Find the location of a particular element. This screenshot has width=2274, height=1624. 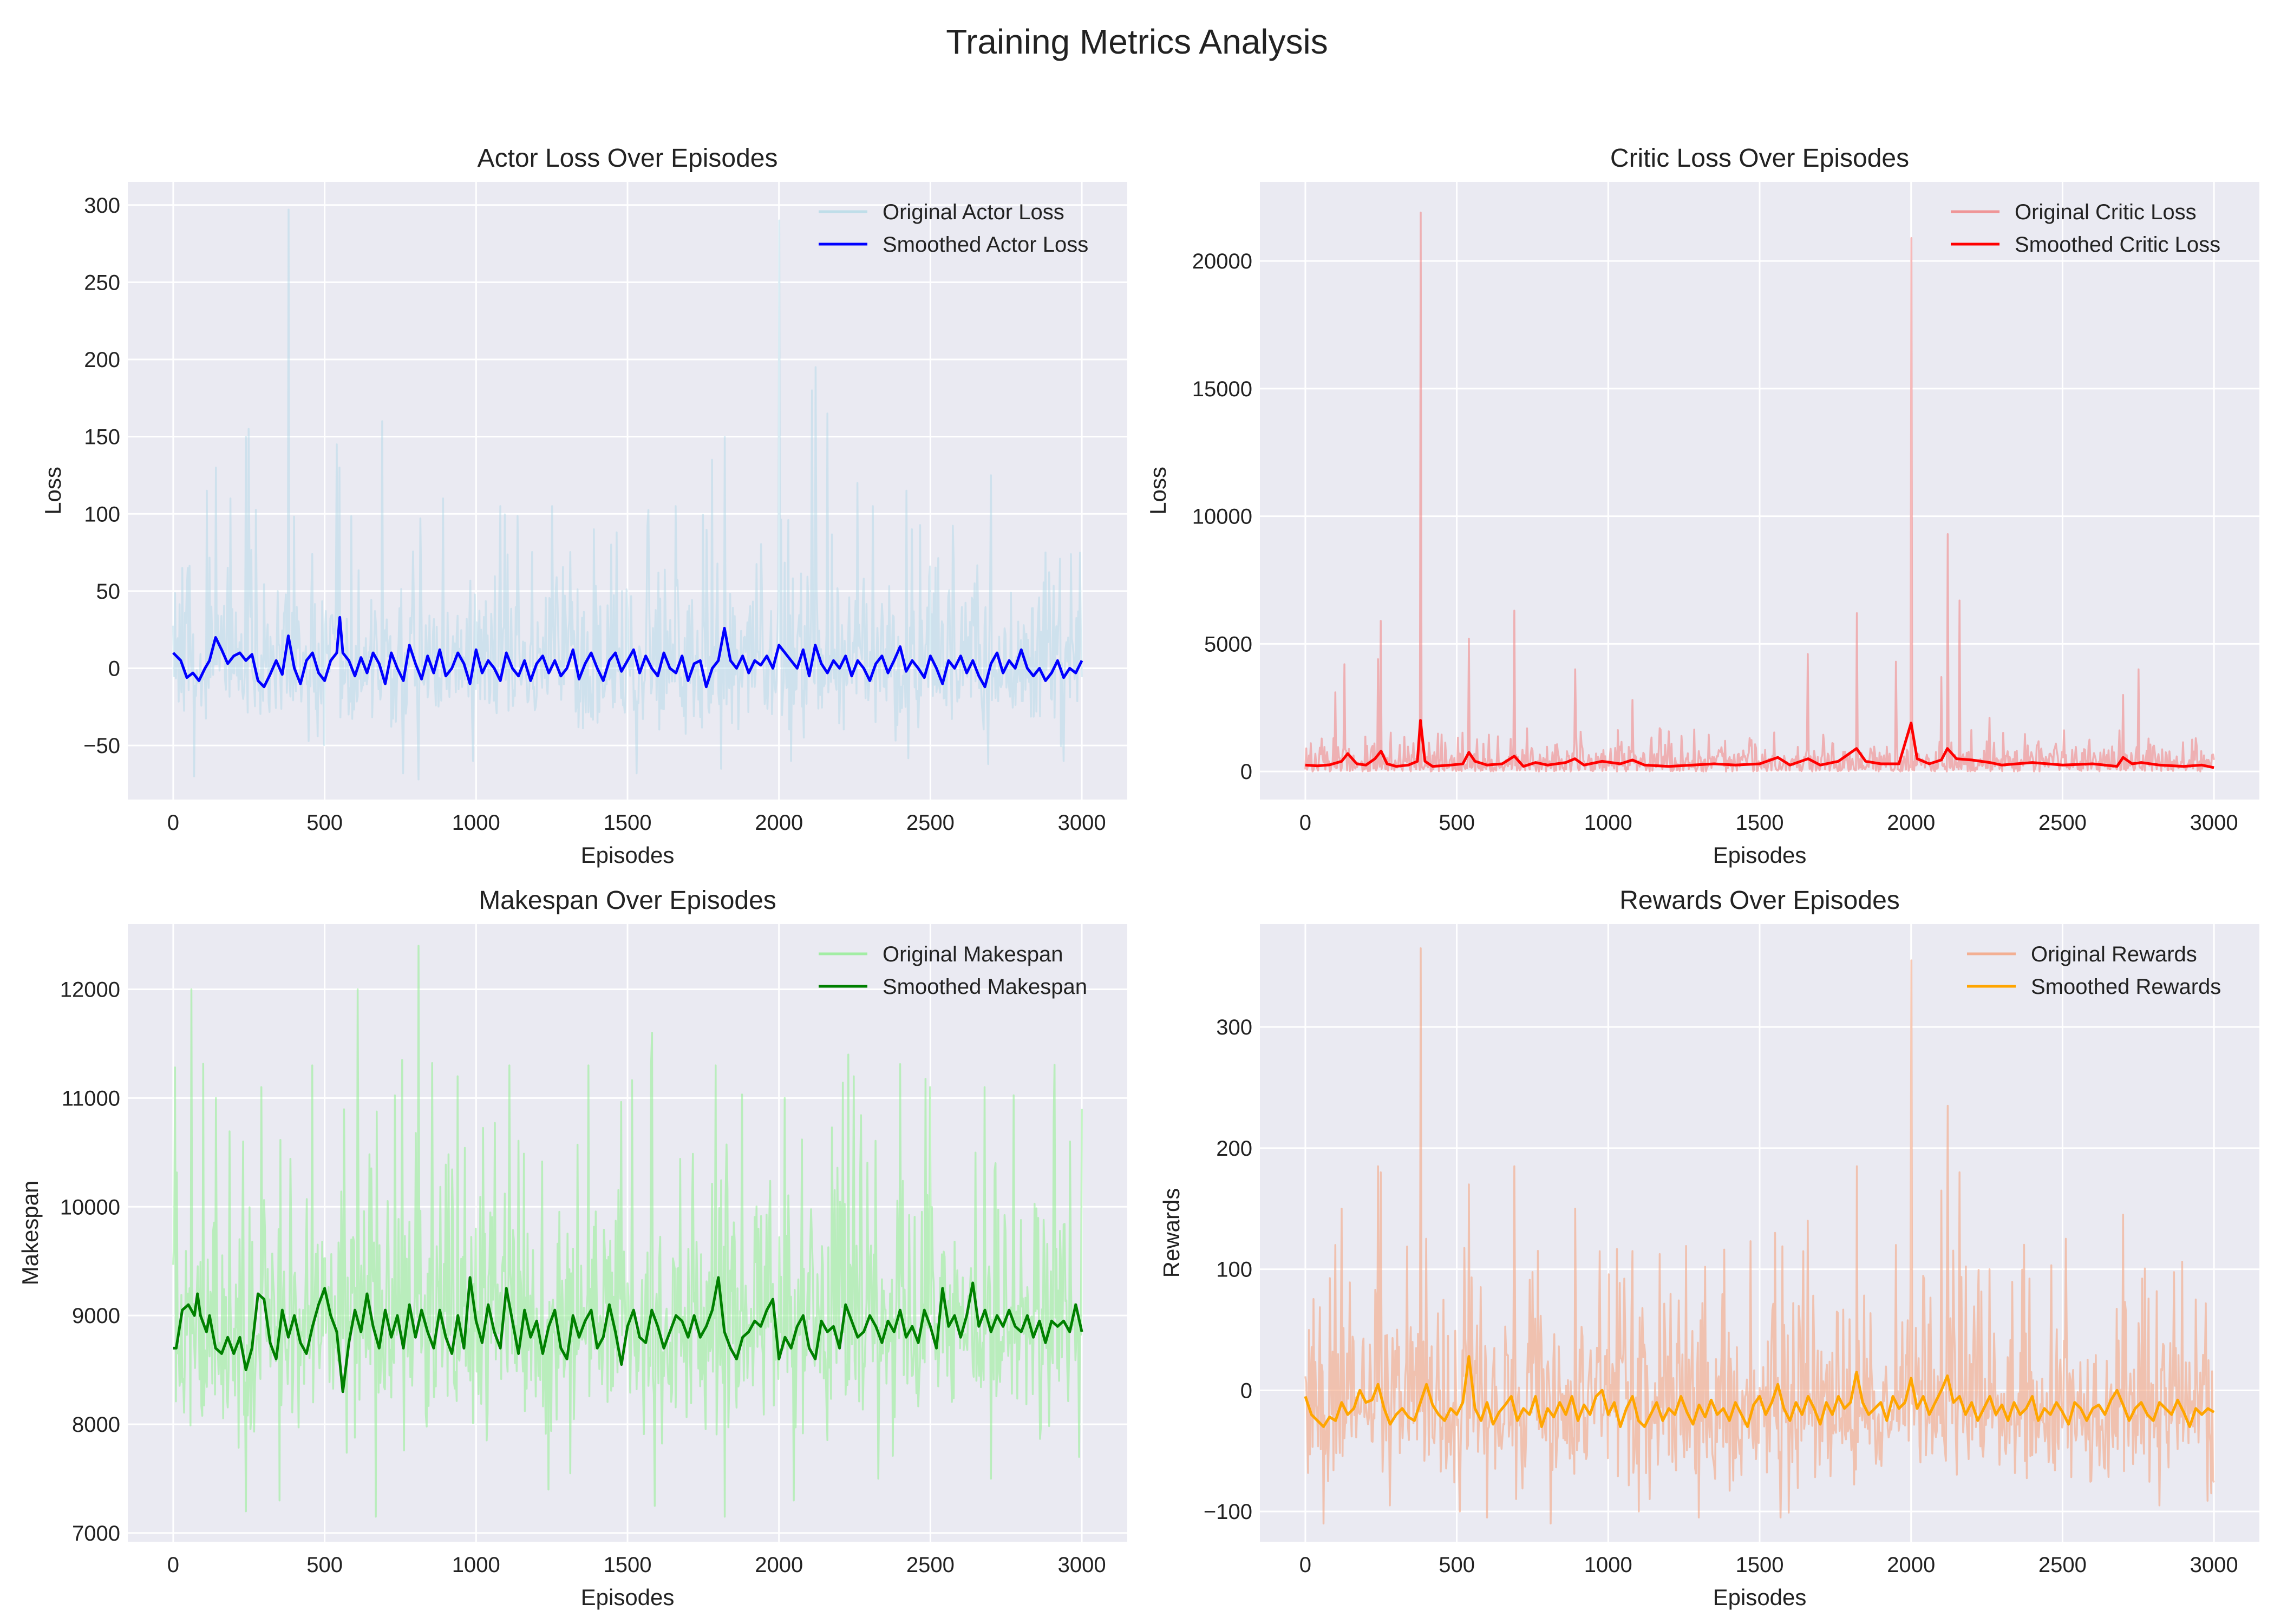

legend-label: Original Critic Loss is located at coordinates (2106, 212).